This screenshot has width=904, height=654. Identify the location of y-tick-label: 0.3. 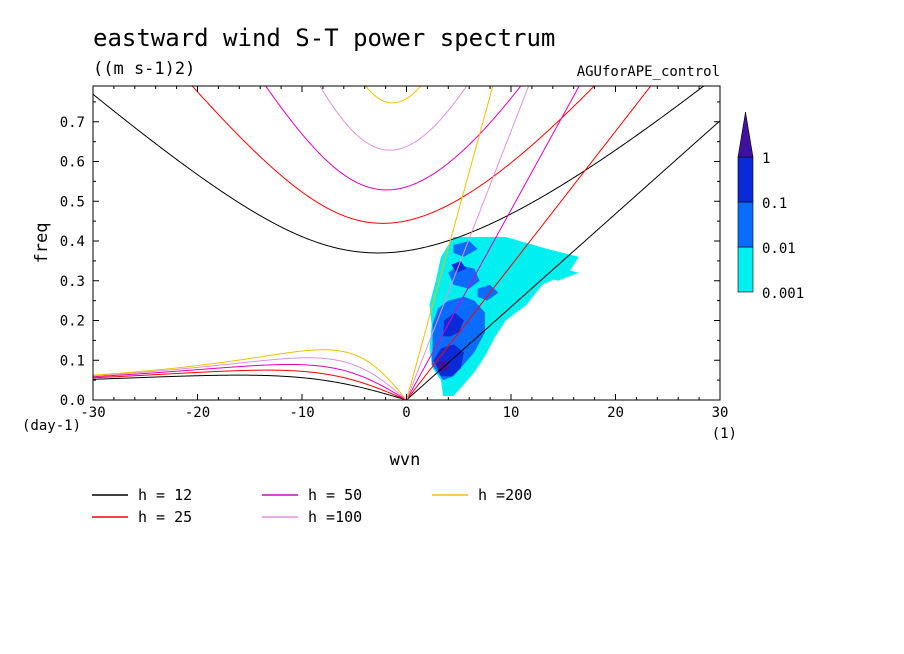
(72, 282).